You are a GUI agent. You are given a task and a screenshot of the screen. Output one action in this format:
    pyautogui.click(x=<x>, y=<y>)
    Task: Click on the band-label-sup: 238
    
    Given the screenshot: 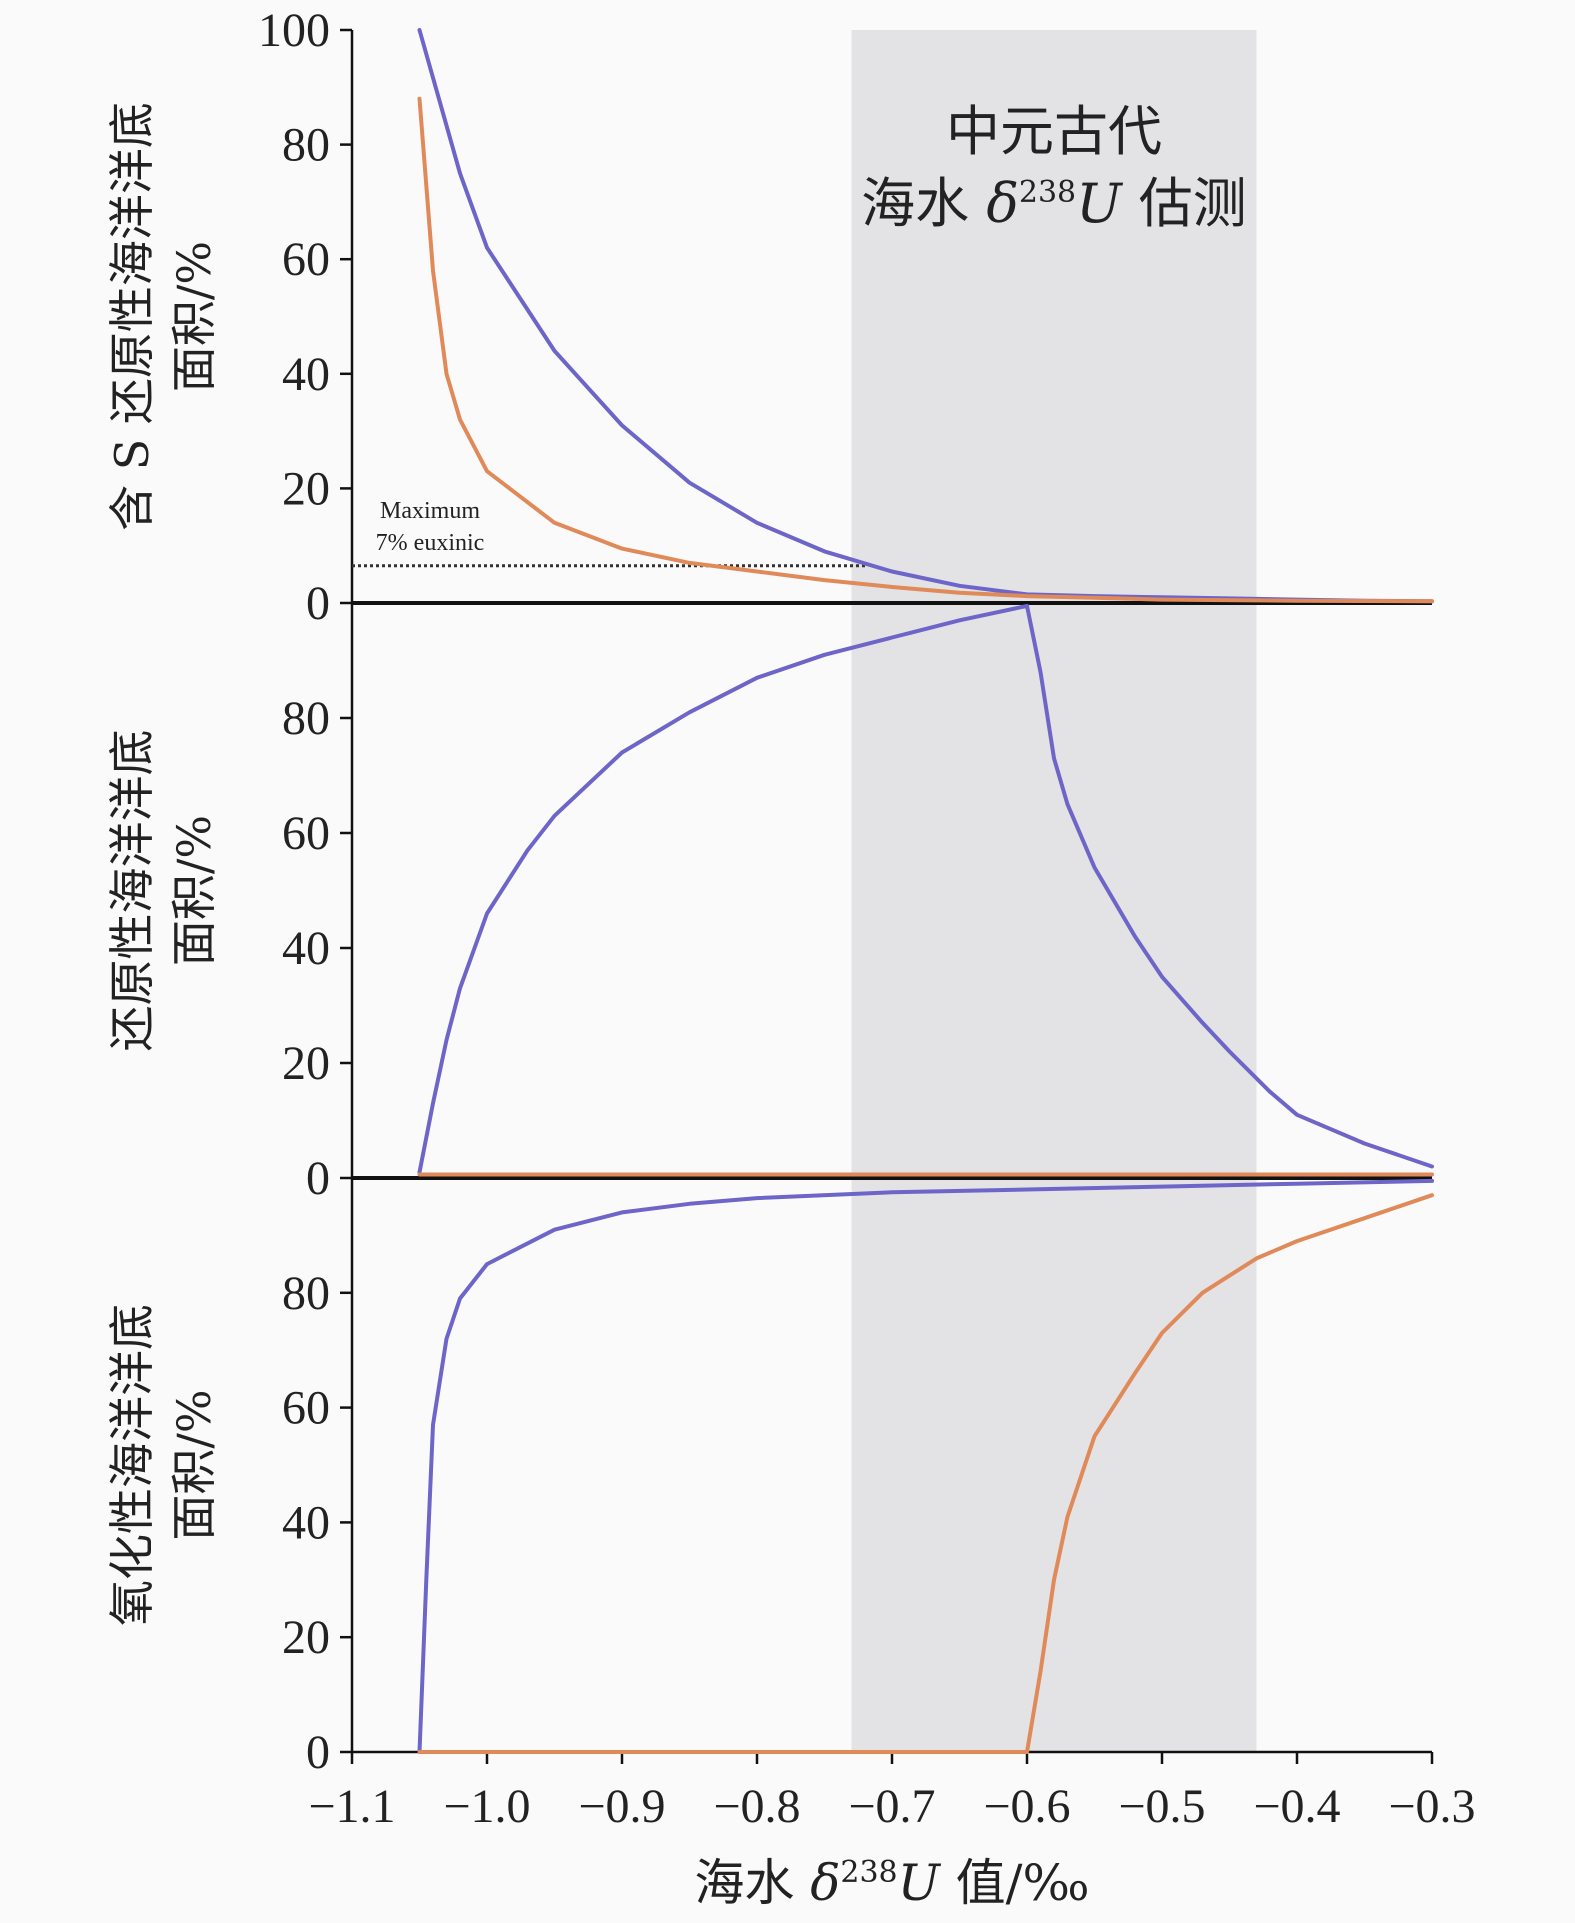 What is the action you would take?
    pyautogui.click(x=1047, y=192)
    